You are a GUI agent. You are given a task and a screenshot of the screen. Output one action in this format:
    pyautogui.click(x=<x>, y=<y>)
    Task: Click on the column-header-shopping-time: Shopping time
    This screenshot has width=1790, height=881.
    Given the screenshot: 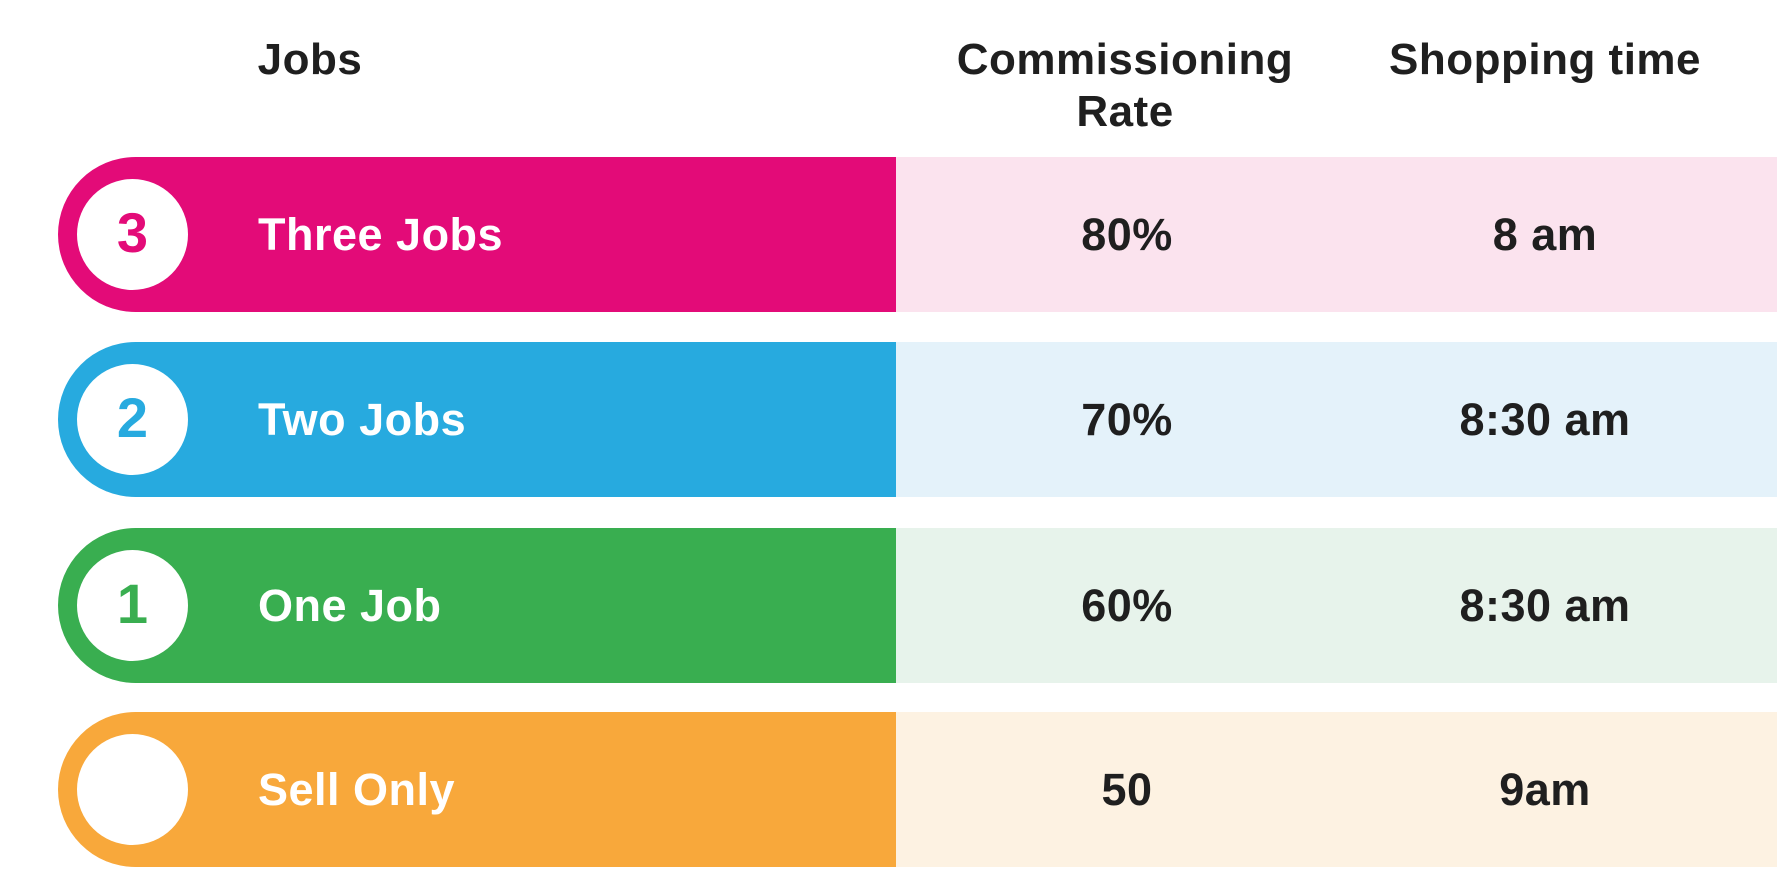 What is the action you would take?
    pyautogui.click(x=1545, y=59)
    